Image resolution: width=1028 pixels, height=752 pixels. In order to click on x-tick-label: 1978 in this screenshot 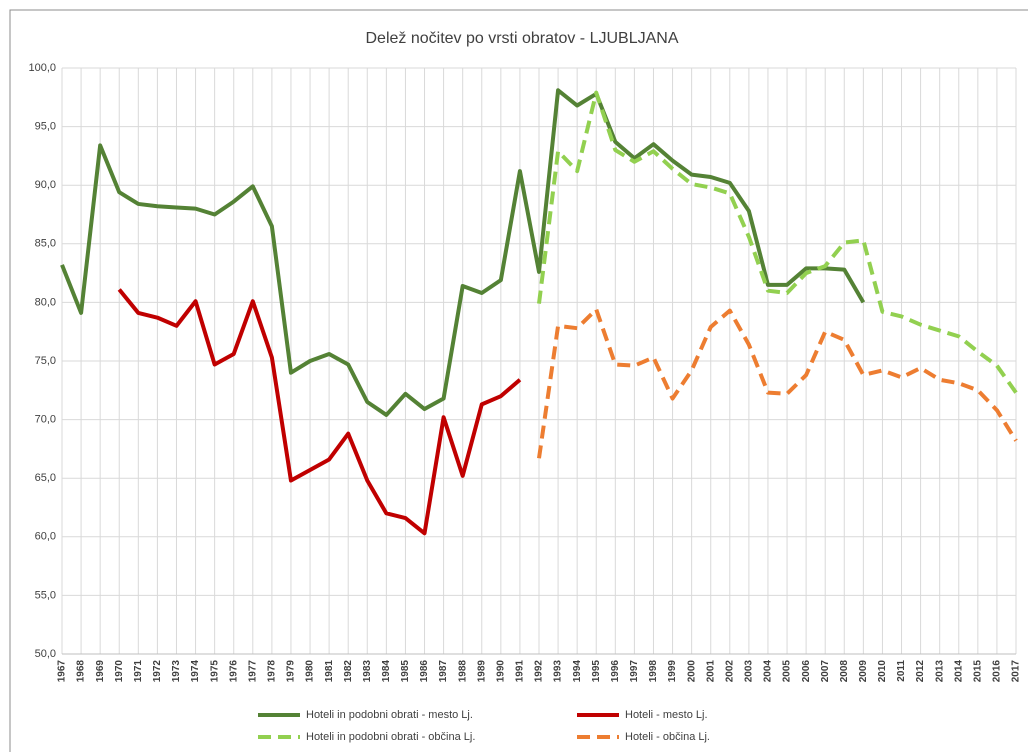, I will do `click(272, 671)`.